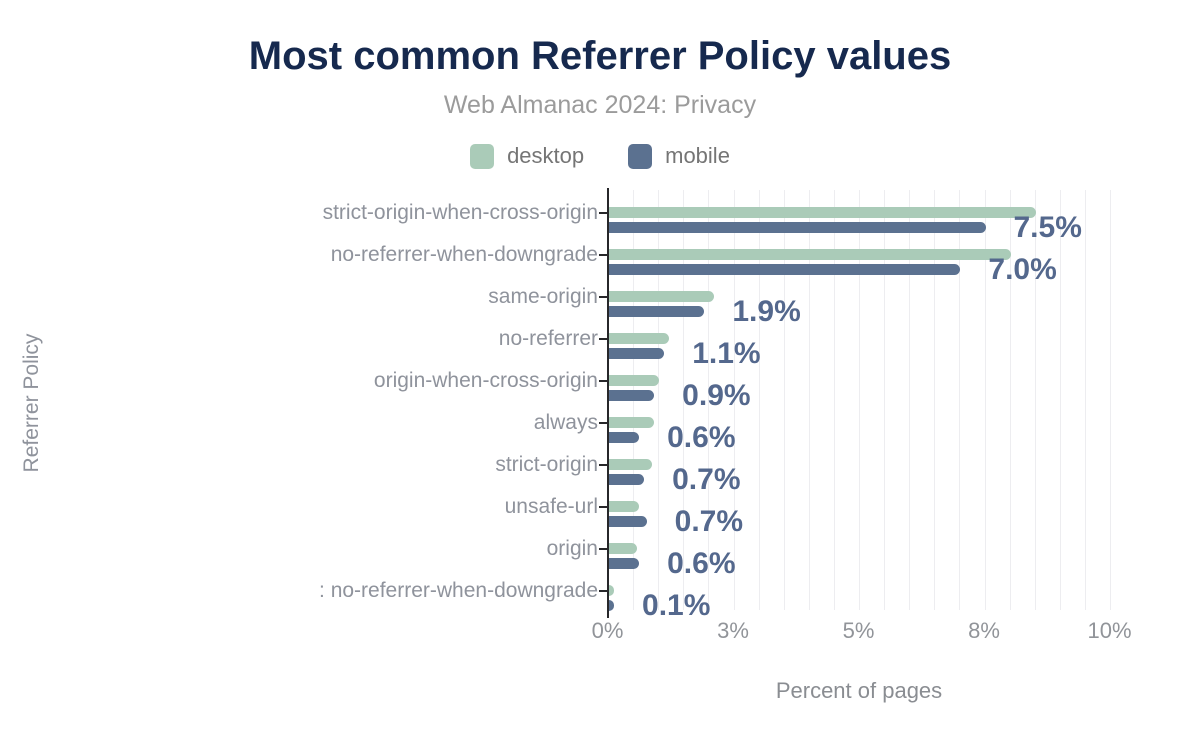 This screenshot has width=1200, height=742. Describe the element at coordinates (565, 422) in the screenshot. I see `category-label: always` at that location.